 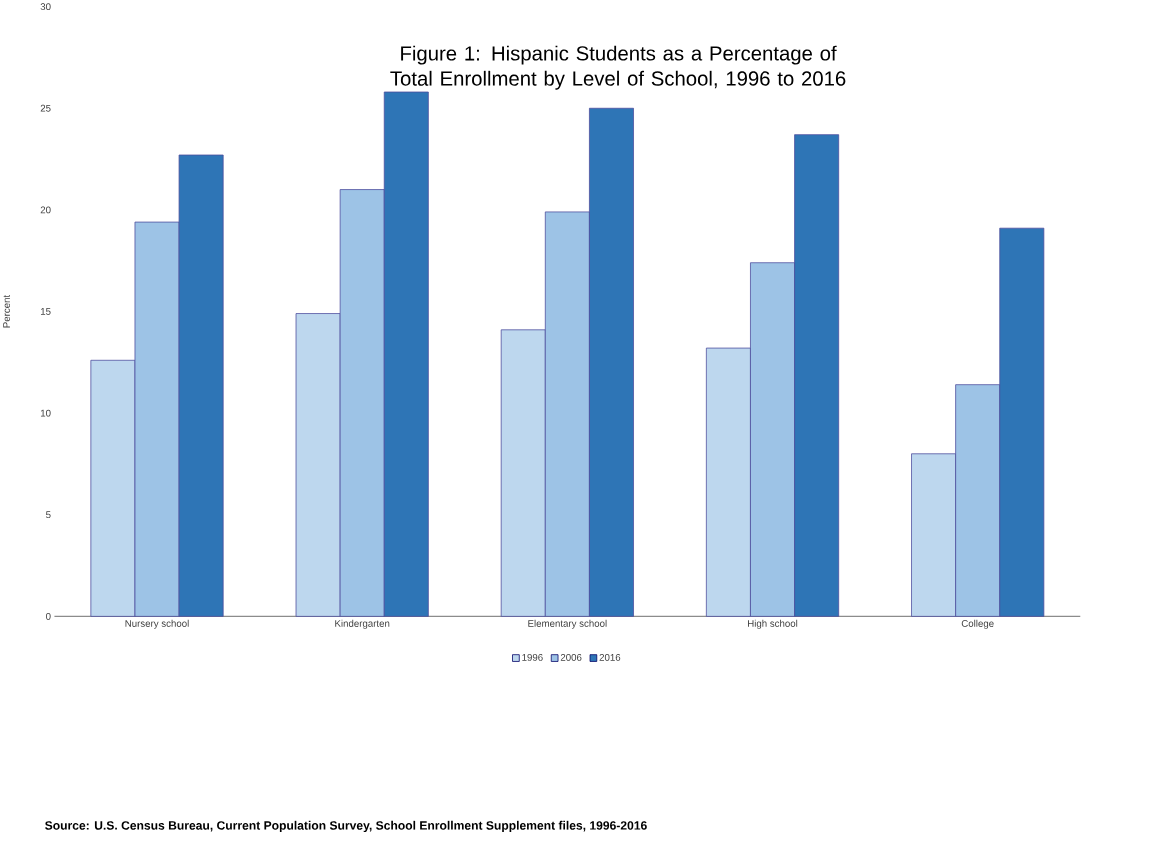 What do you see at coordinates (346, 826) in the screenshot?
I see `source-note: Source: U.S. Census Bureau, Current Population Survey, School Enrollment Supplement files, 1996-2016` at bounding box center [346, 826].